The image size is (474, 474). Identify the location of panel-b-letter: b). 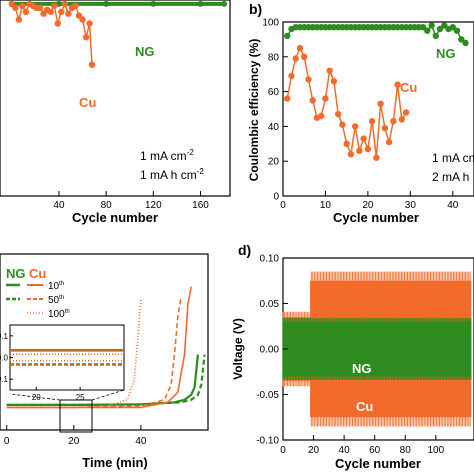
(255, 9).